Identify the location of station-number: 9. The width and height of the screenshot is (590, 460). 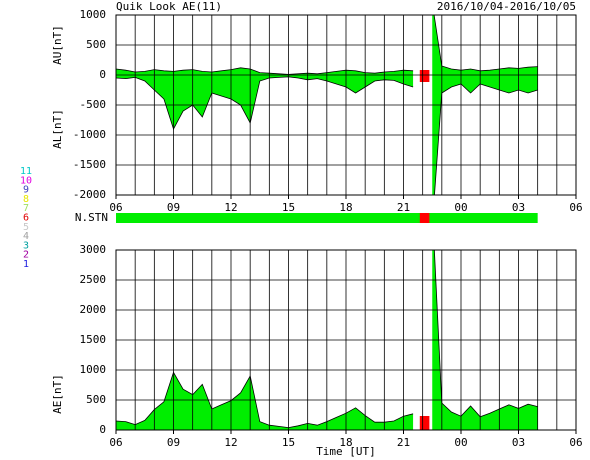
(26, 190).